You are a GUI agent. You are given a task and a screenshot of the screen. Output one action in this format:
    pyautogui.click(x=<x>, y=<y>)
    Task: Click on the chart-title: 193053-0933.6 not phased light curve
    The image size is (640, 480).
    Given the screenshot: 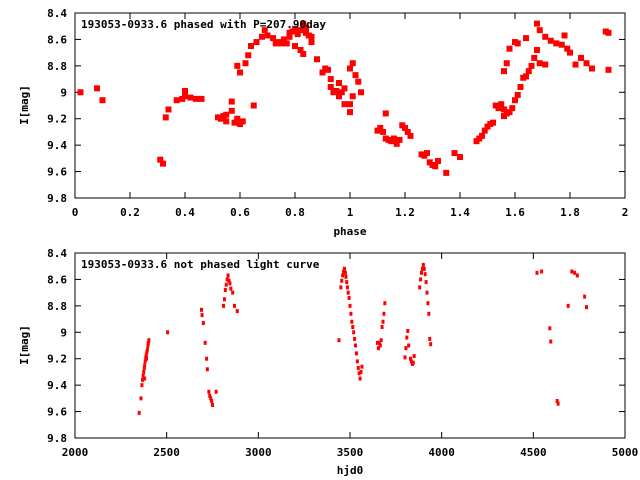 What is the action you would take?
    pyautogui.click(x=200, y=264)
    